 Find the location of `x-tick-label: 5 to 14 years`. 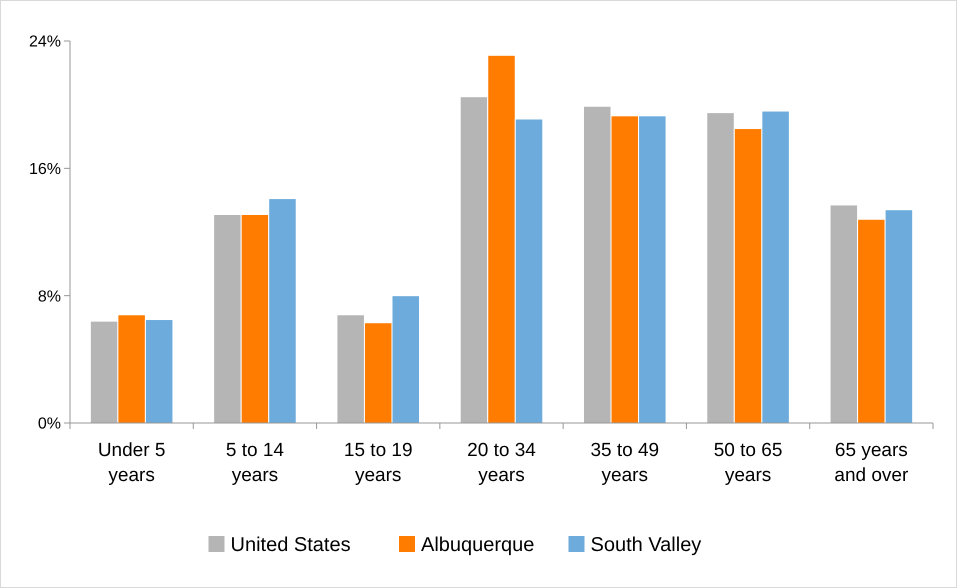

x-tick-label: 5 to 14 years is located at coordinates (255, 463).